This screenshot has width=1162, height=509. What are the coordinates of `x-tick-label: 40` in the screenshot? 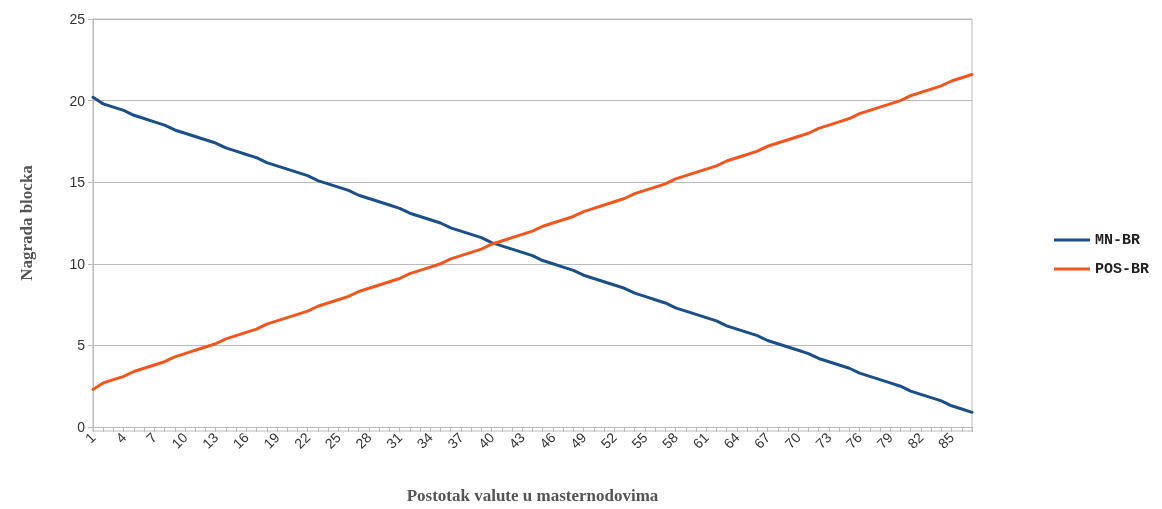 It's located at (486, 440).